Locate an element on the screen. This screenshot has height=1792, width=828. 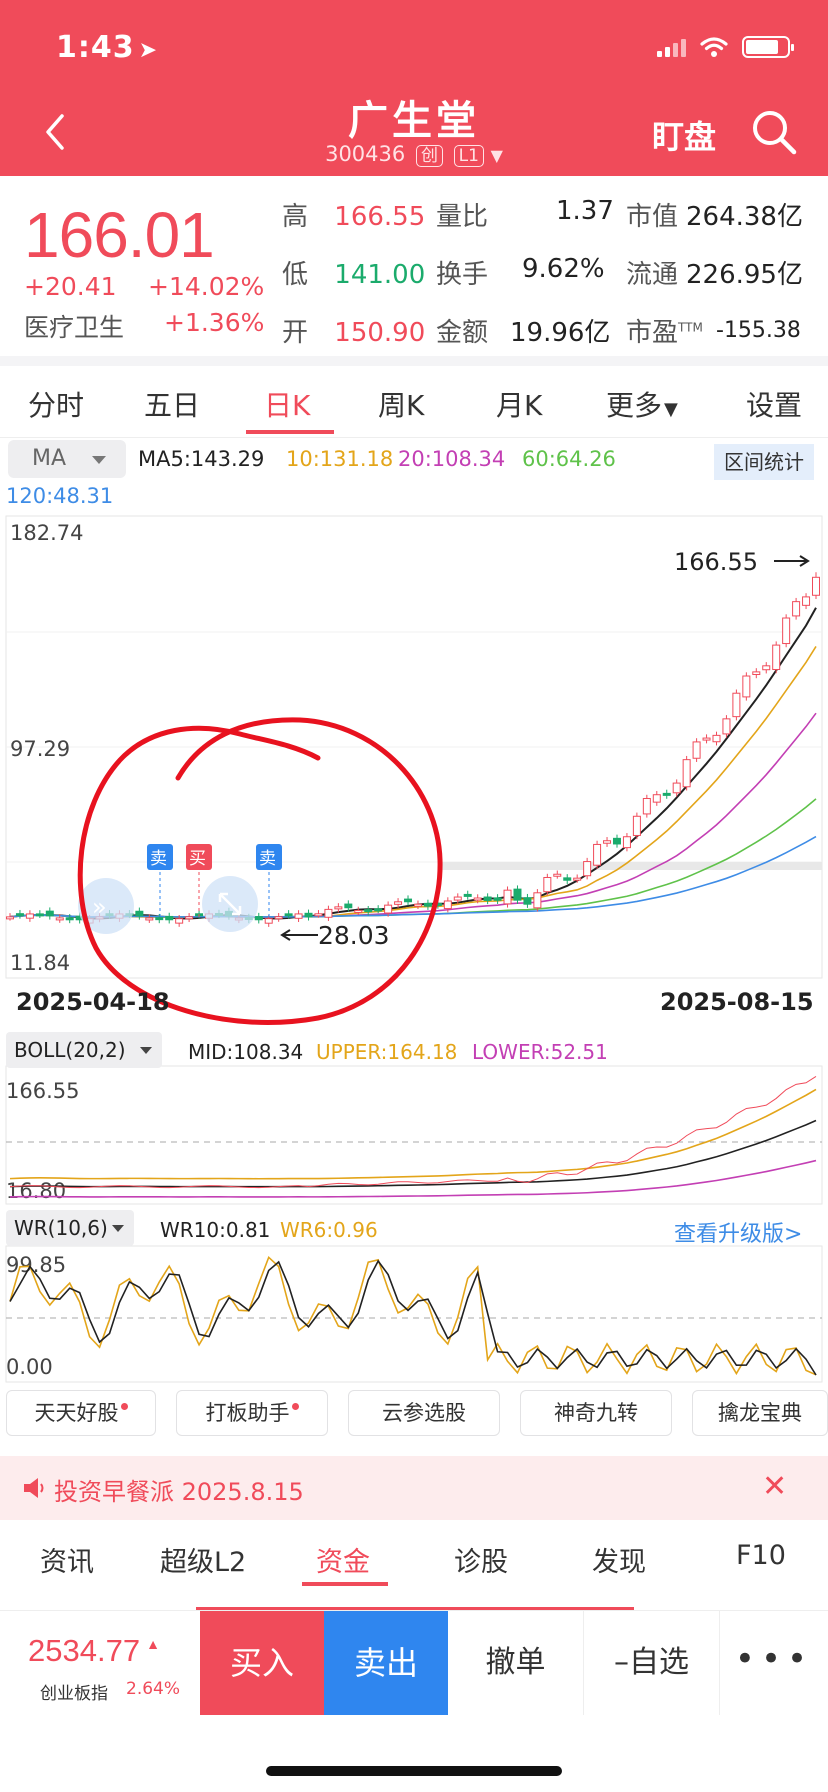
megaphone-icon is located at coordinates (34, 1488).